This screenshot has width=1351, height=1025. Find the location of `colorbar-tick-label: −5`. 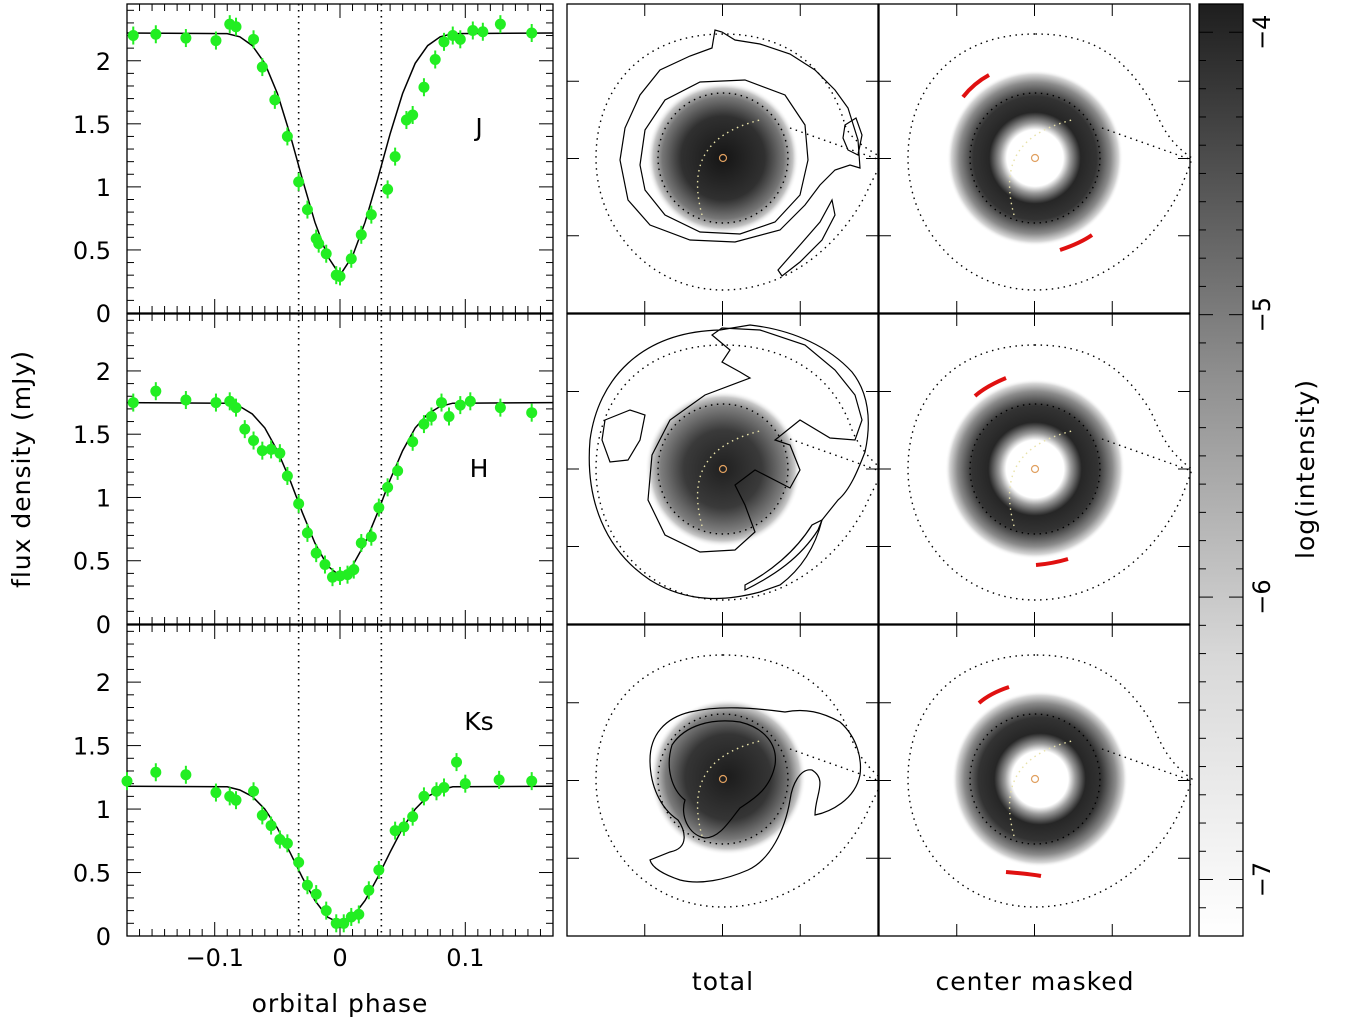

colorbar-tick-label: −5 is located at coordinates (1262, 314).